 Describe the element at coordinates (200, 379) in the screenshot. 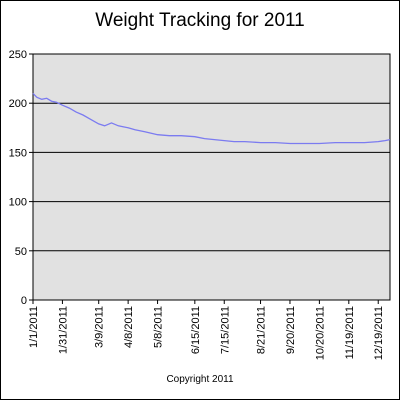

I see `copyright-footer: Copyright 2011` at that location.